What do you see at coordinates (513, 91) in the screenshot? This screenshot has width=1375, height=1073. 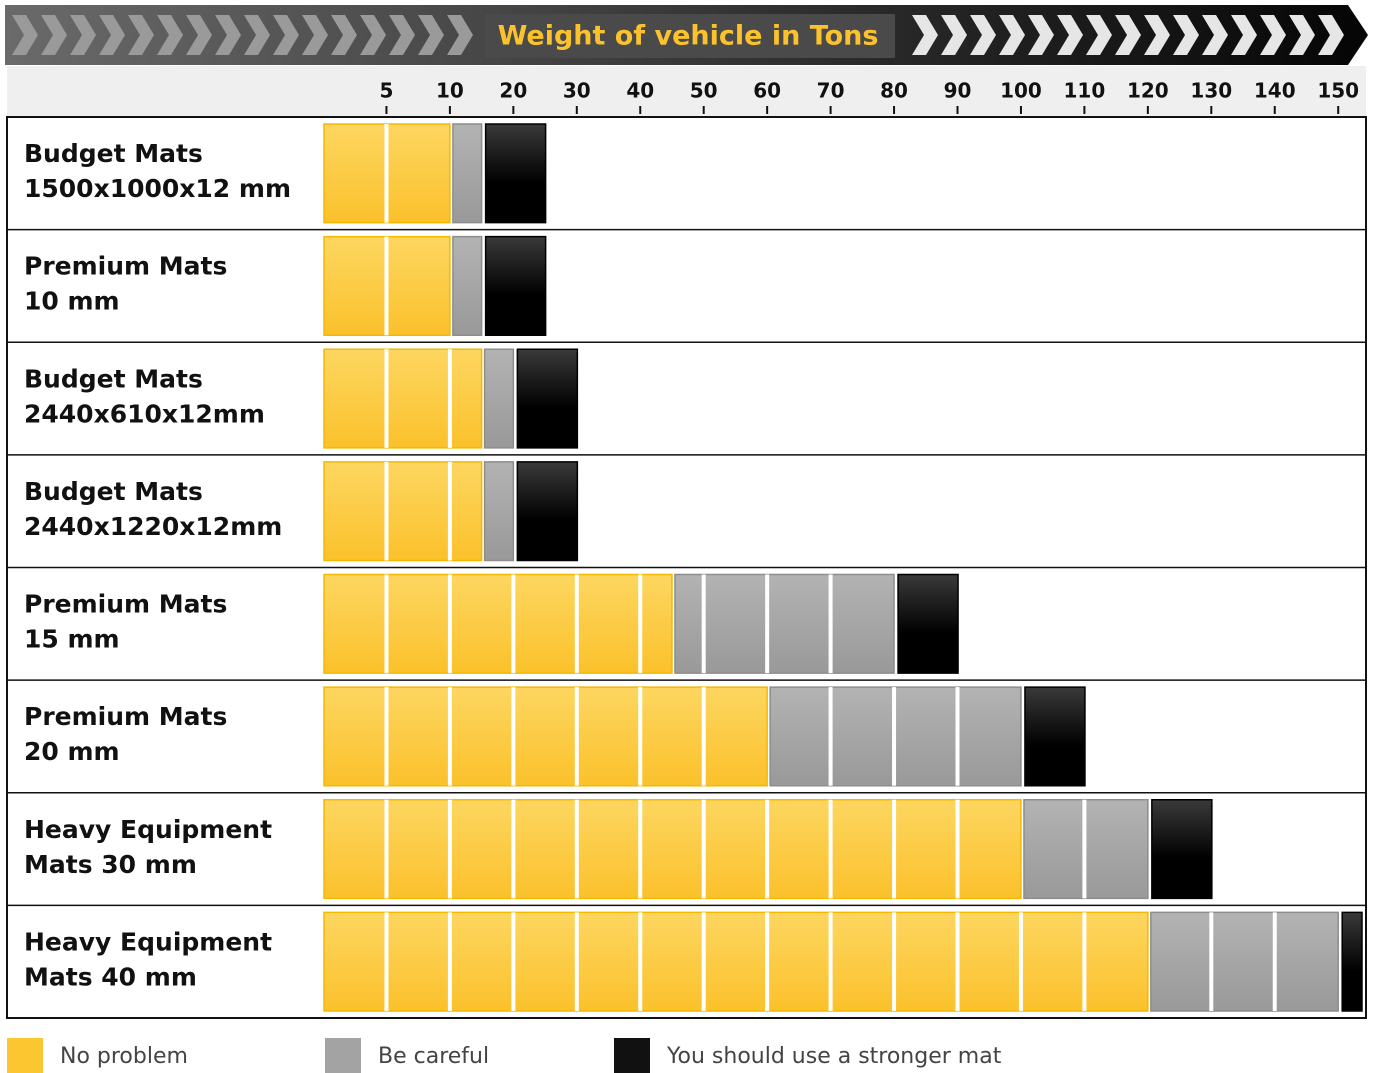 I see `x-tick-label: 20` at bounding box center [513, 91].